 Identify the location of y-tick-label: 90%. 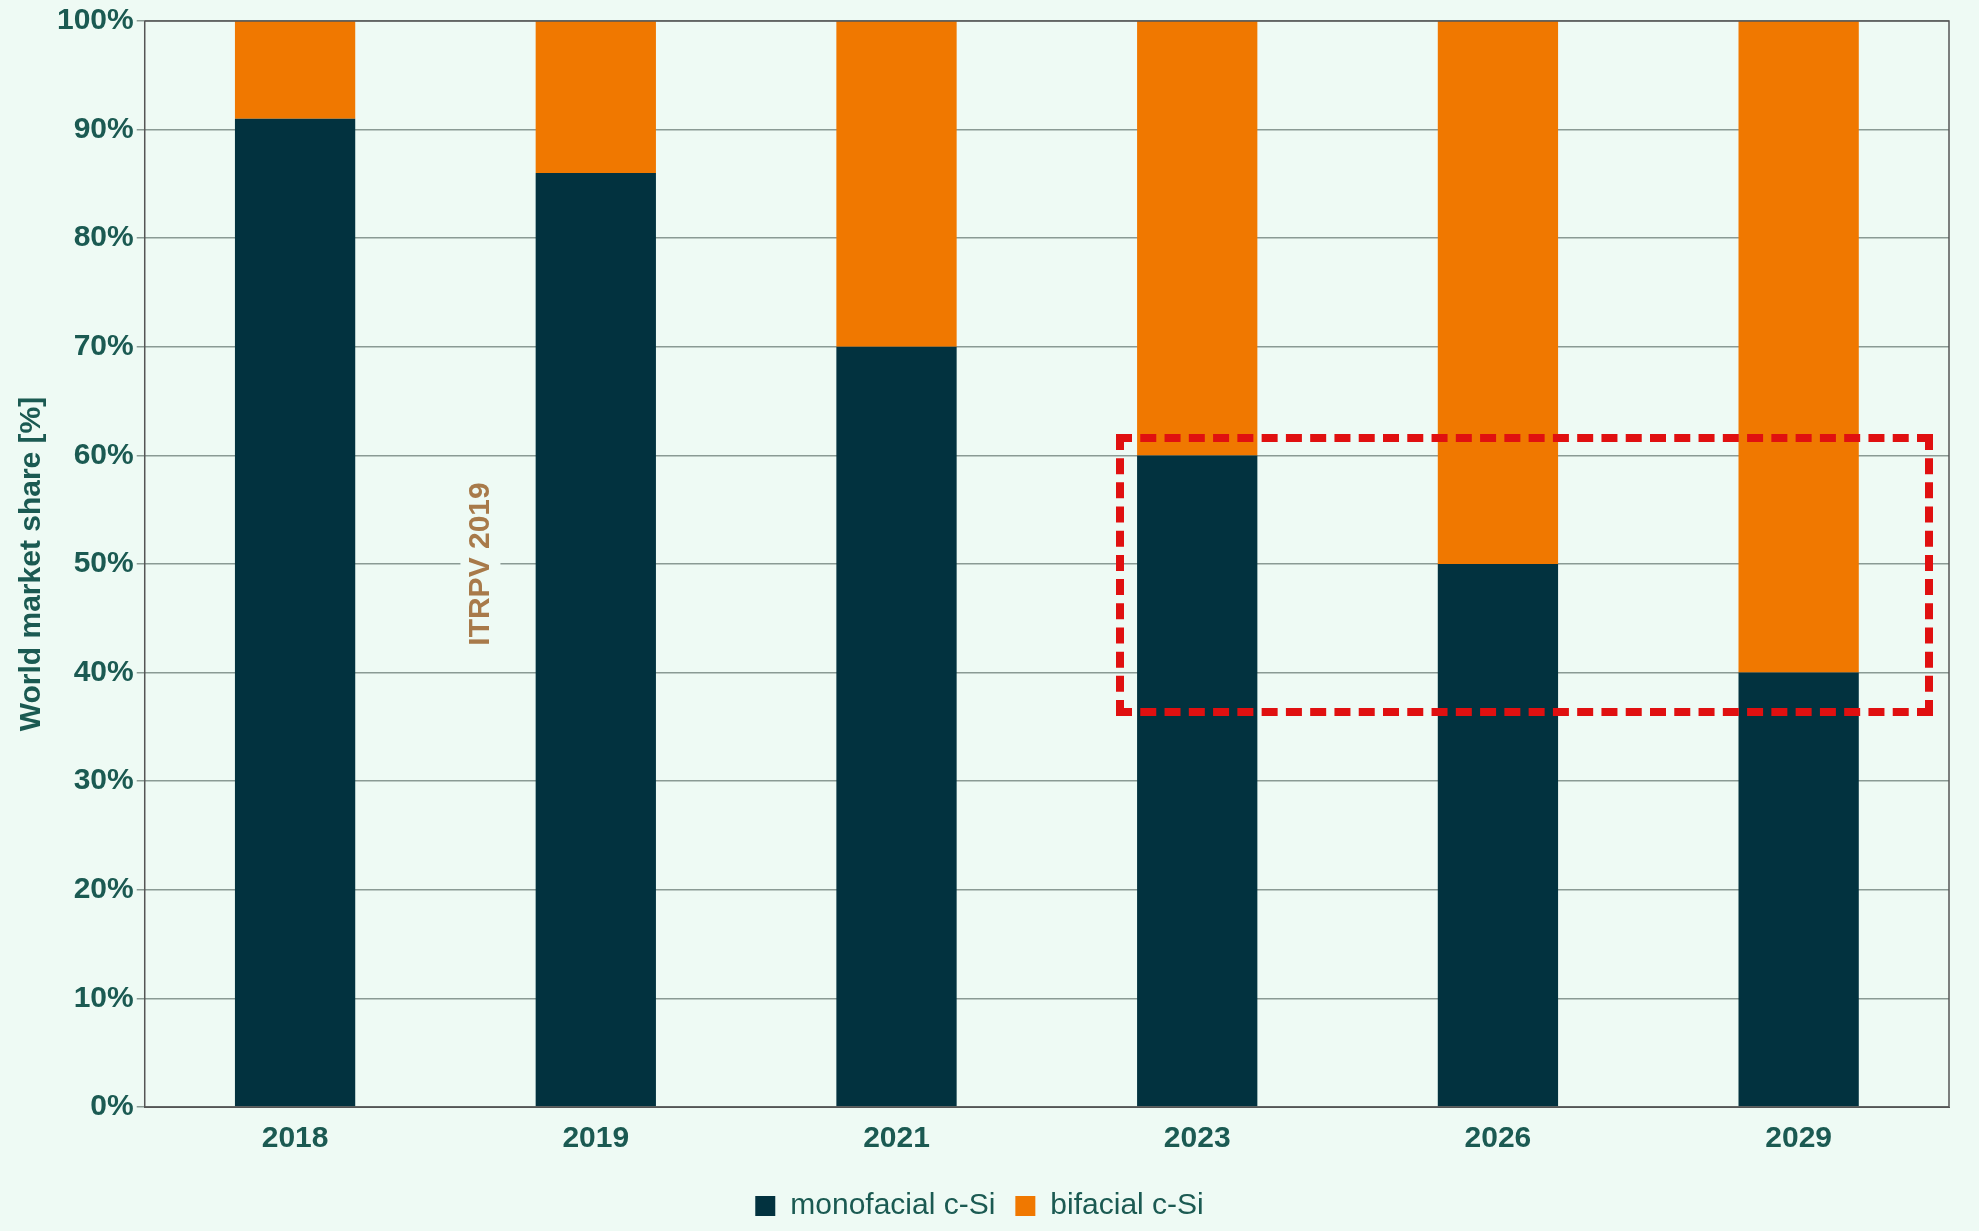
(103, 127).